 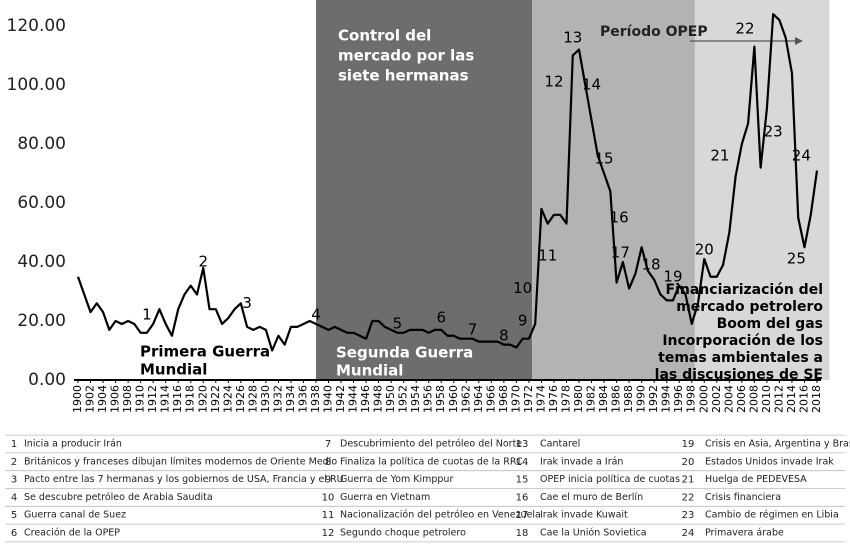 I want to click on x-tick-label: 1998, so click(x=691, y=399).